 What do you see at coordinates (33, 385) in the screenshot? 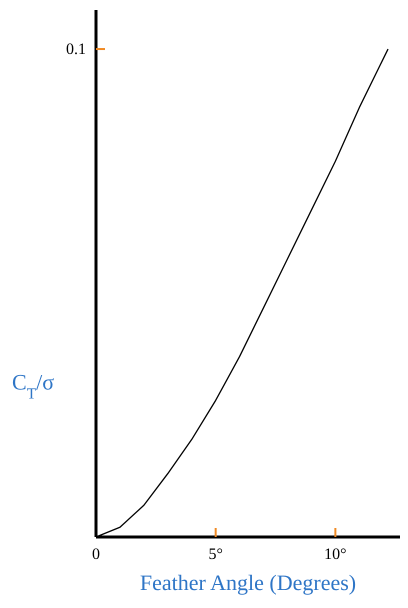
I see `y-axis-title: C$_{T}$/σ` at bounding box center [33, 385].